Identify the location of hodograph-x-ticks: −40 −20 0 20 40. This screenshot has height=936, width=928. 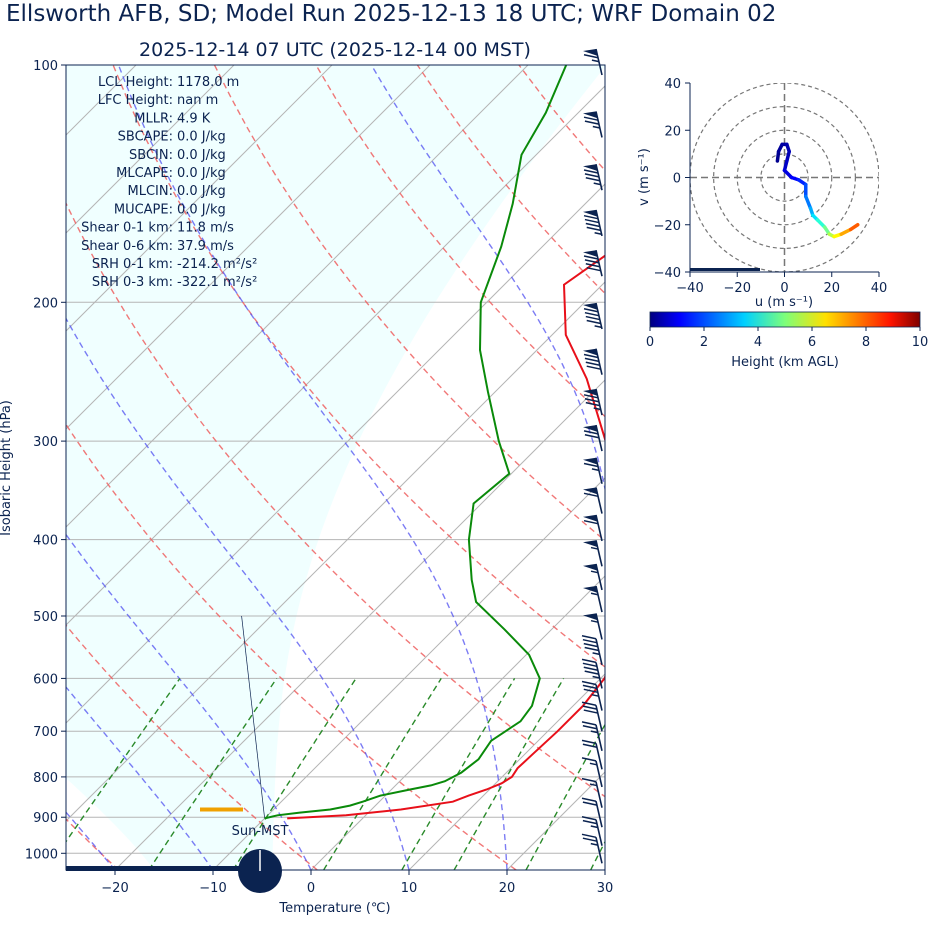
(781, 284).